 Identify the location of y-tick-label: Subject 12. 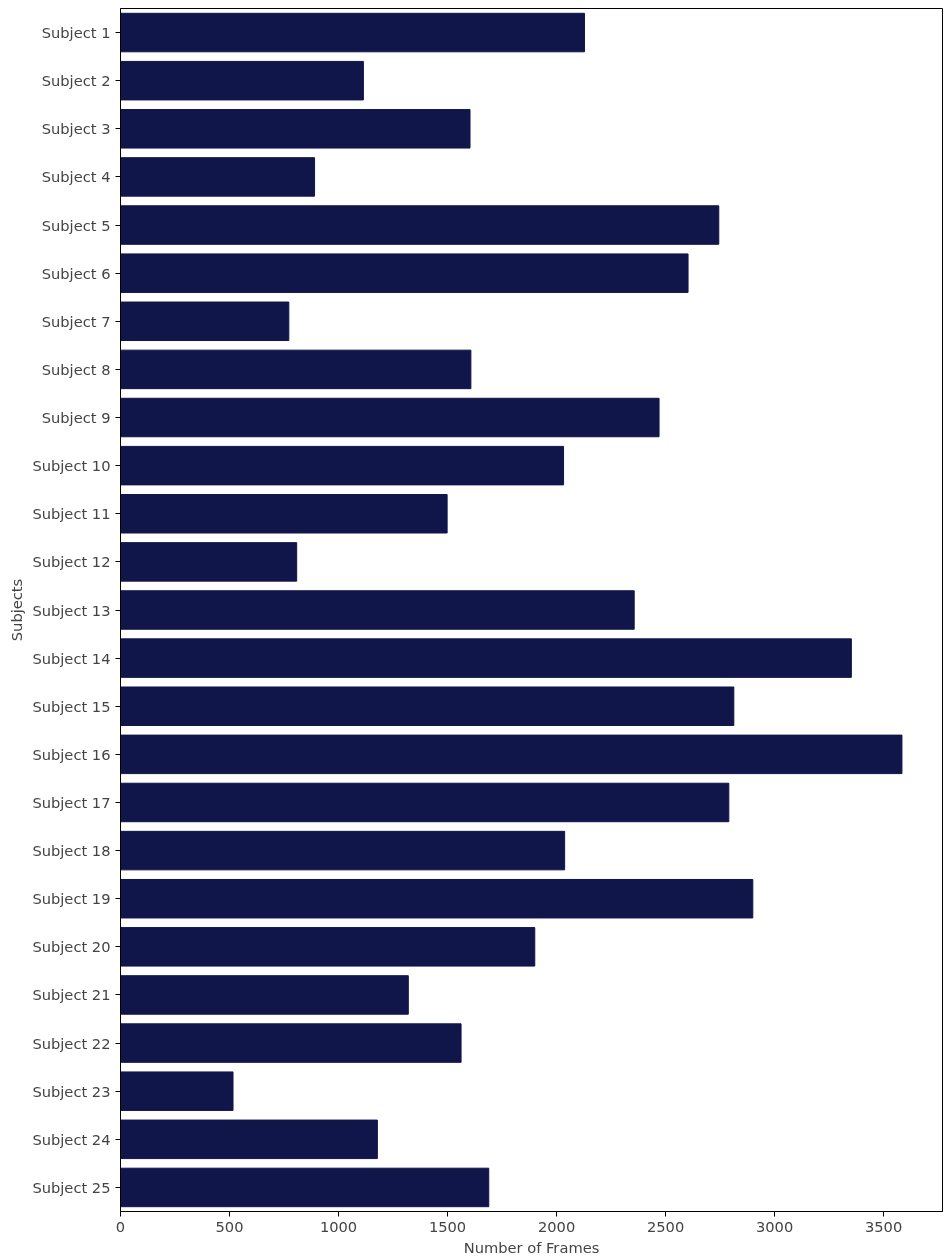
(71, 562).